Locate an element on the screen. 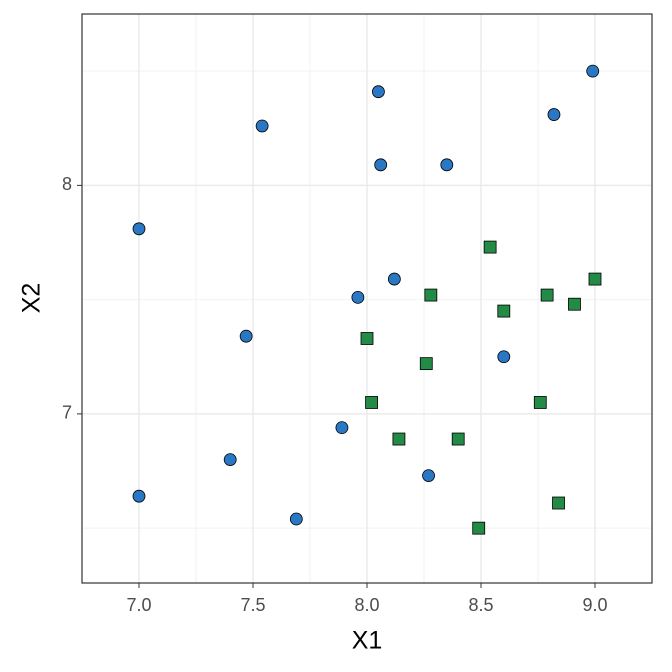 Image resolution: width=672 pixels, height=672 pixels. y-tick-label: 8 is located at coordinates (67, 184).